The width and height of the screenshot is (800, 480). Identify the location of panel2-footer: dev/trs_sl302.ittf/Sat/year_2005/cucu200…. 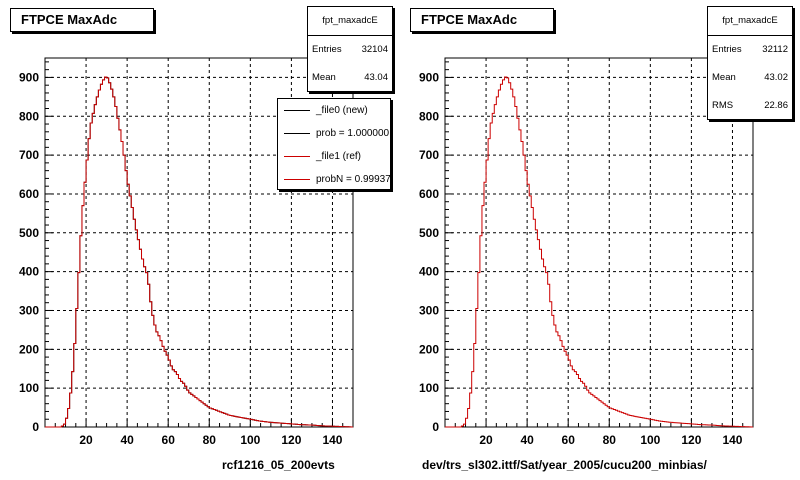
(564, 465).